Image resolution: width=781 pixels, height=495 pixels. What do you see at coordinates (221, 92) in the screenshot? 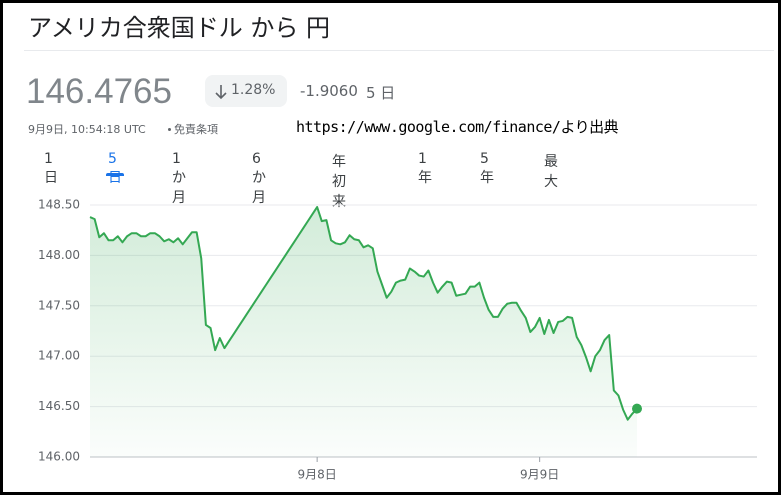
I see `down-arrow` at bounding box center [221, 92].